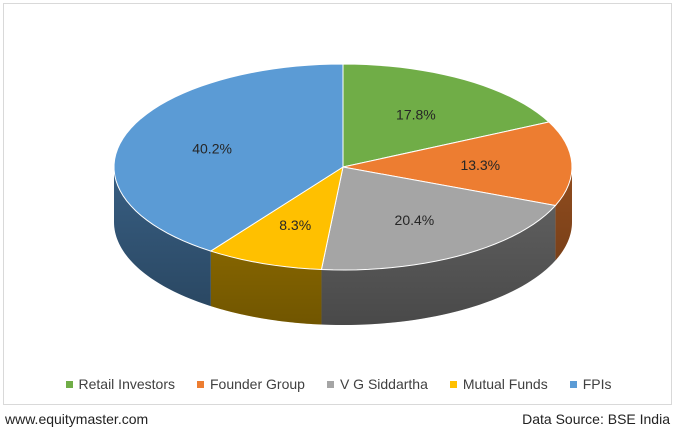 This screenshot has height=429, width=675. I want to click on pie-slice-v-g-siddartha, so click(438, 218).